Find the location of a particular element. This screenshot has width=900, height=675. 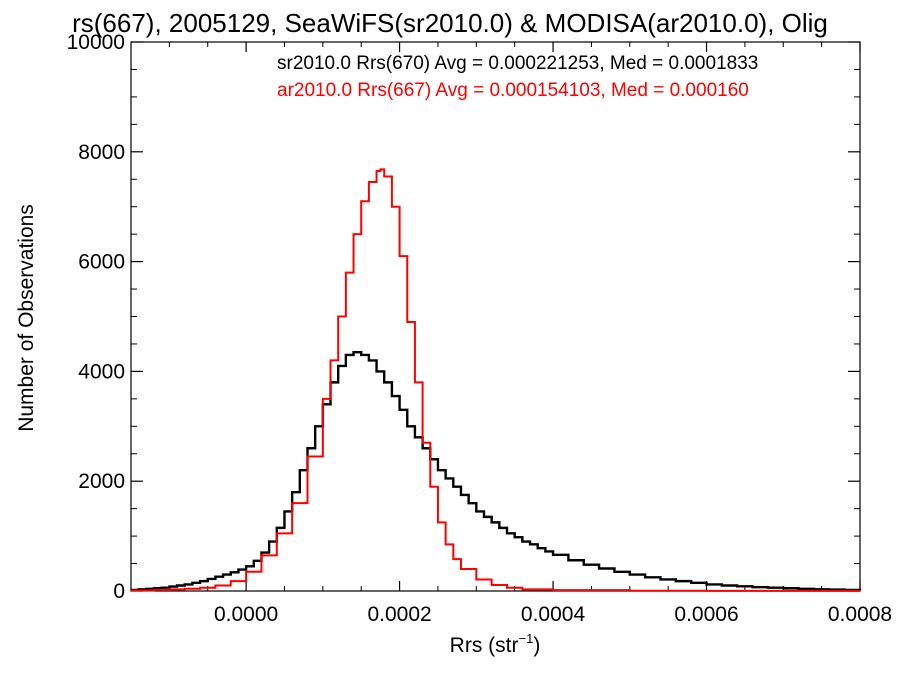

x-tick-label: 0.0004 is located at coordinates (553, 614).